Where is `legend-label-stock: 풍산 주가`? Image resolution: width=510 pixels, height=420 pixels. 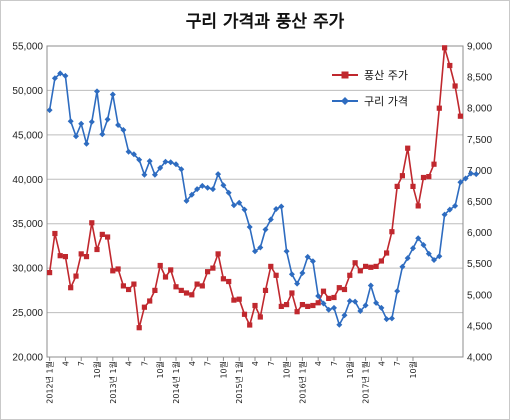 legend-label-stock: 풍산 주가 is located at coordinates (386, 75).